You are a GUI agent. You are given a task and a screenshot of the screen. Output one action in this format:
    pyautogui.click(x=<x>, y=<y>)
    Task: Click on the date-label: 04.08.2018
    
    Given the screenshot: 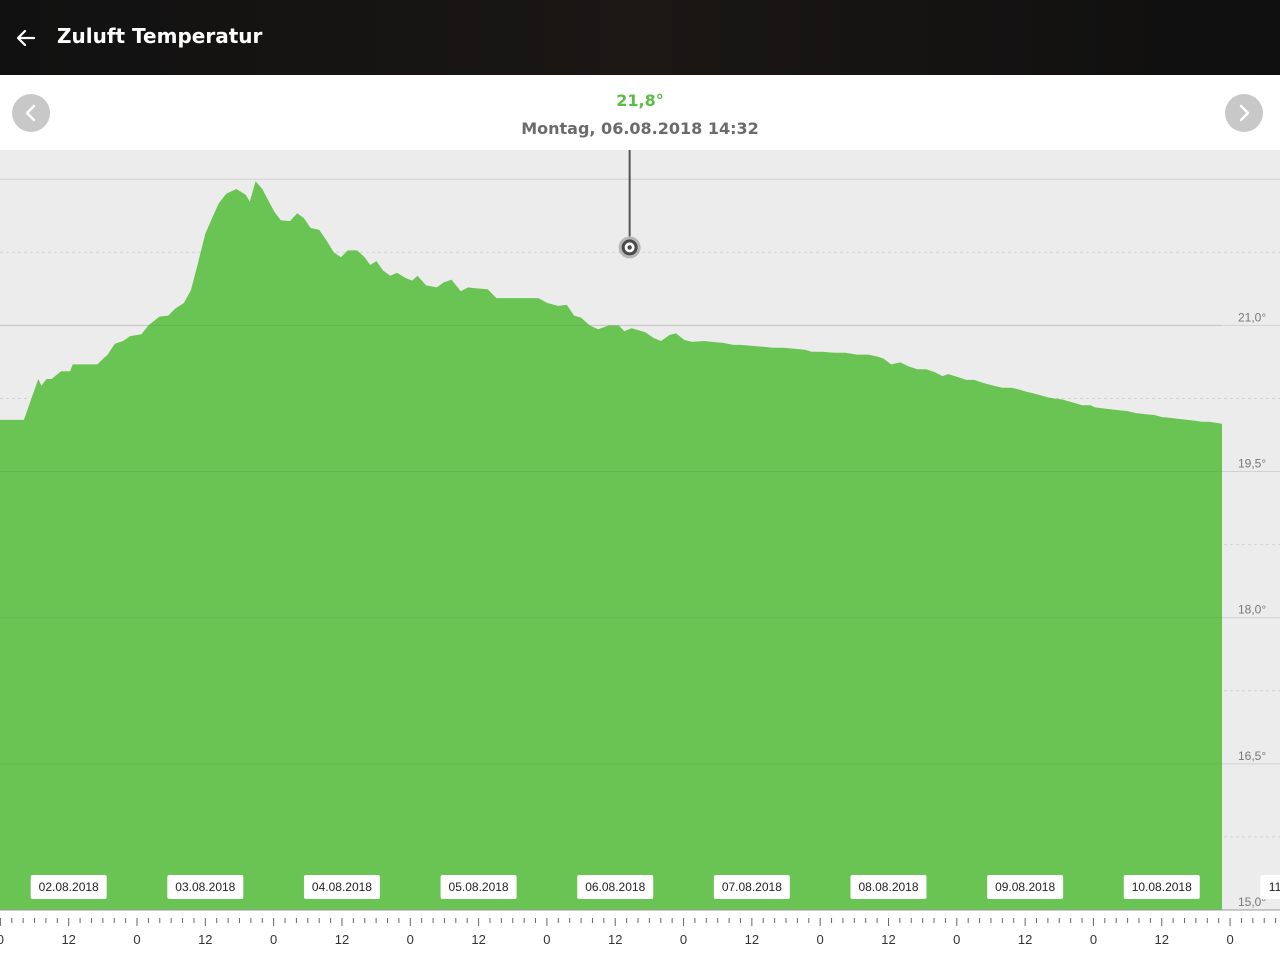 What is the action you would take?
    pyautogui.click(x=342, y=887)
    